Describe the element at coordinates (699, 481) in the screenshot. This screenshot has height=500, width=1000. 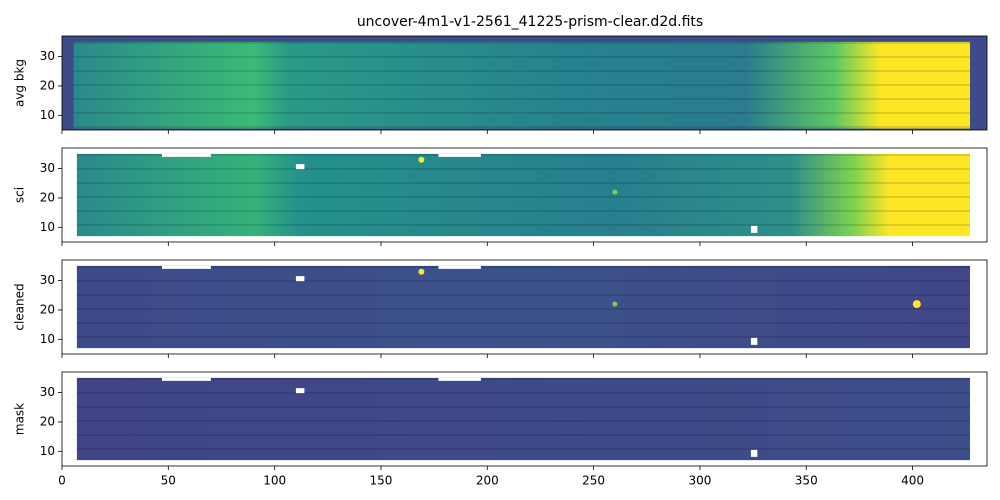
I see `x-tick-label: 300` at that location.